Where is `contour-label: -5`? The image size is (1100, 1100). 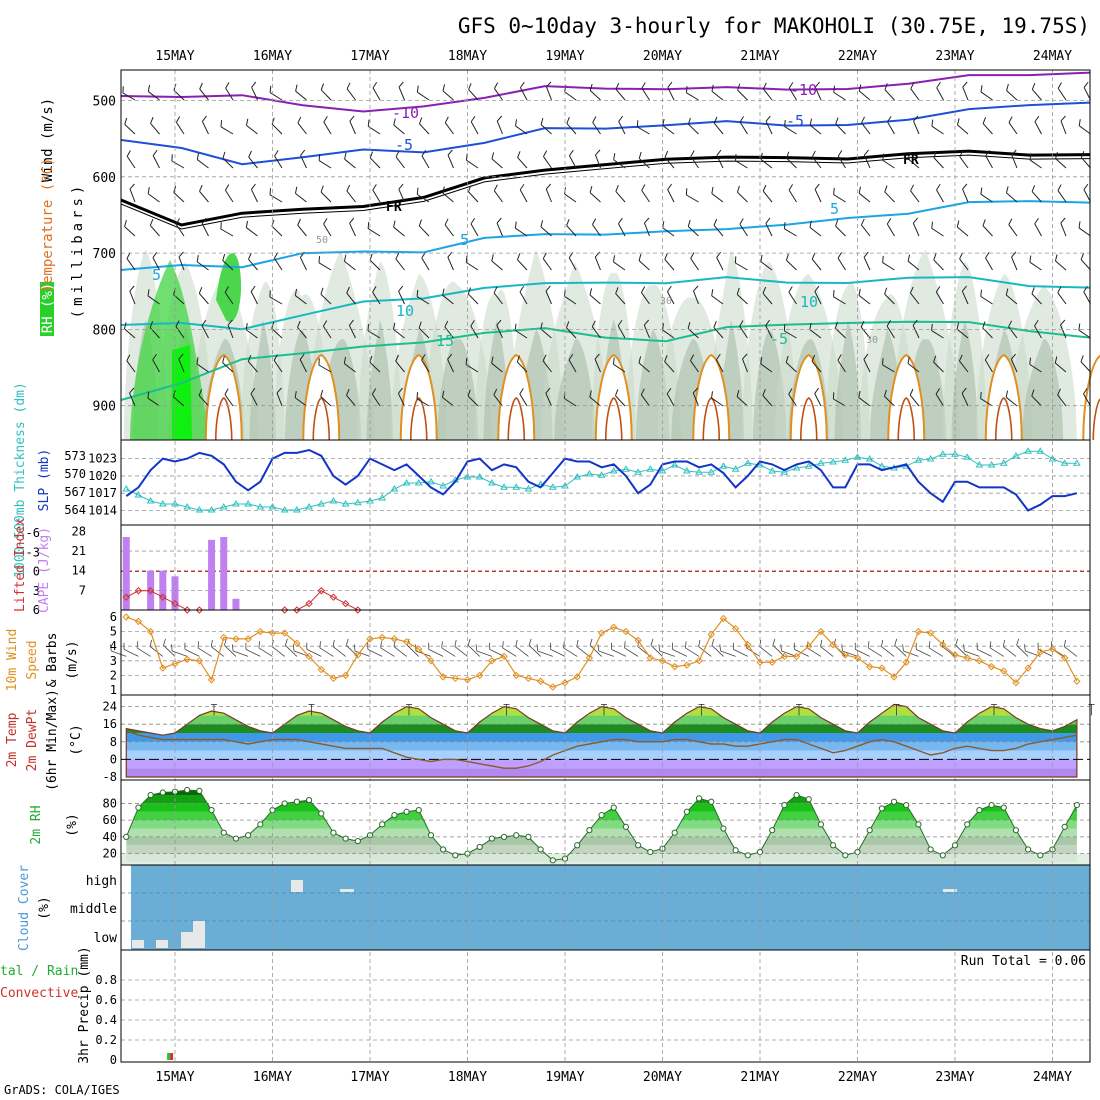 contour-label: -5 is located at coordinates (795, 121).